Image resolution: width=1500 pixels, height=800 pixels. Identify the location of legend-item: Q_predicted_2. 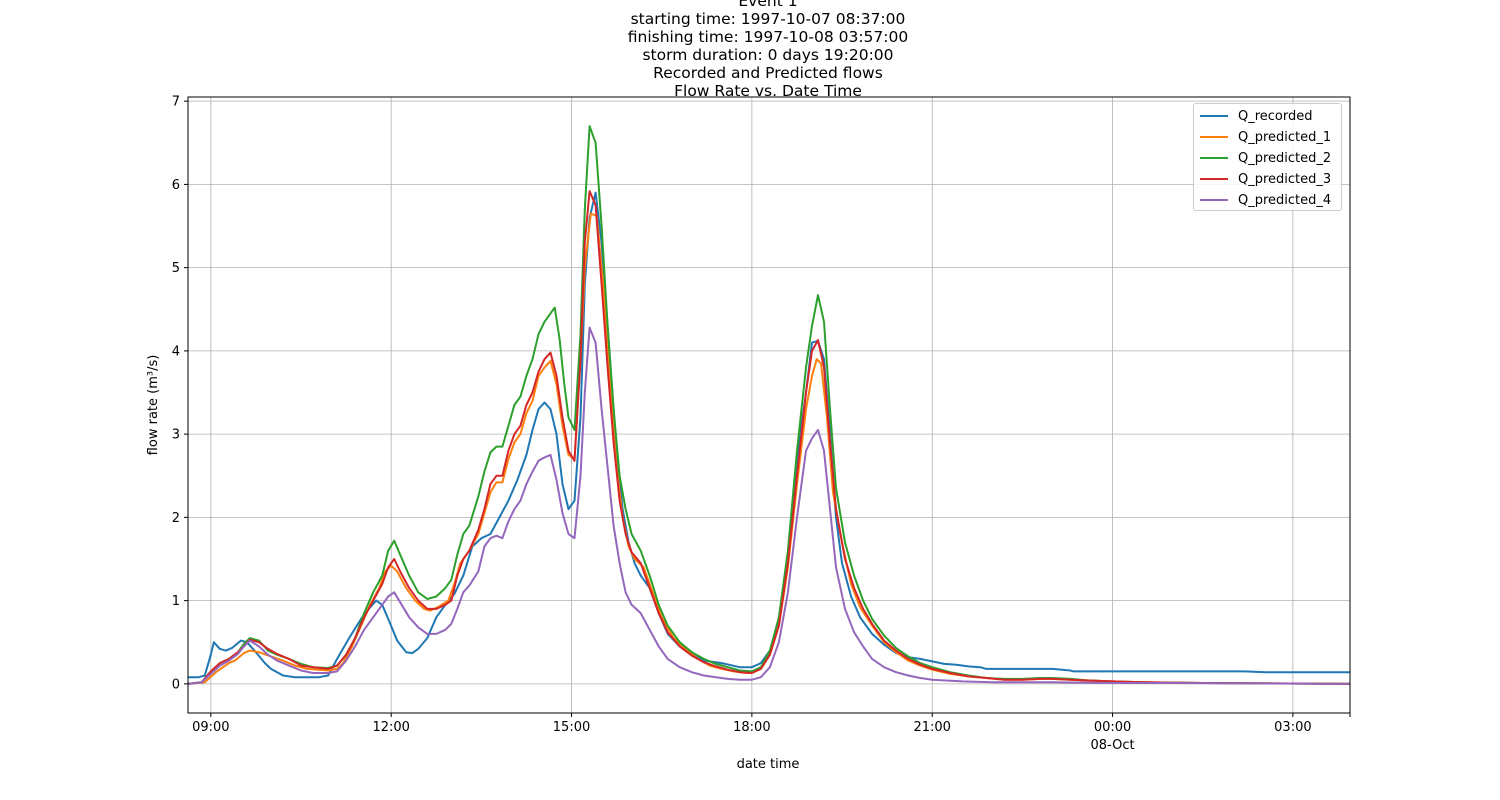
(1265, 158).